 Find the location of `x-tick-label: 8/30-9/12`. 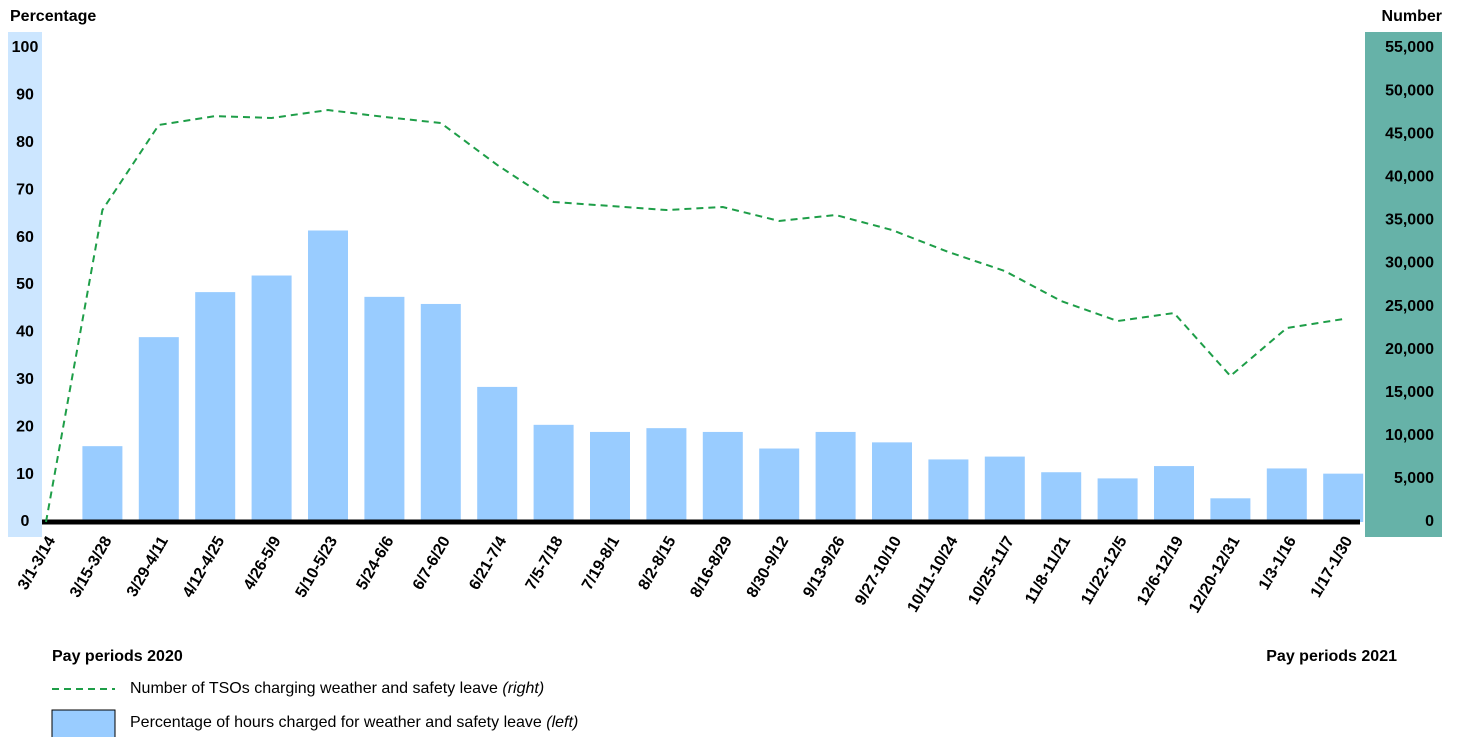

x-tick-label: 8/30-9/12 is located at coordinates (768, 567).